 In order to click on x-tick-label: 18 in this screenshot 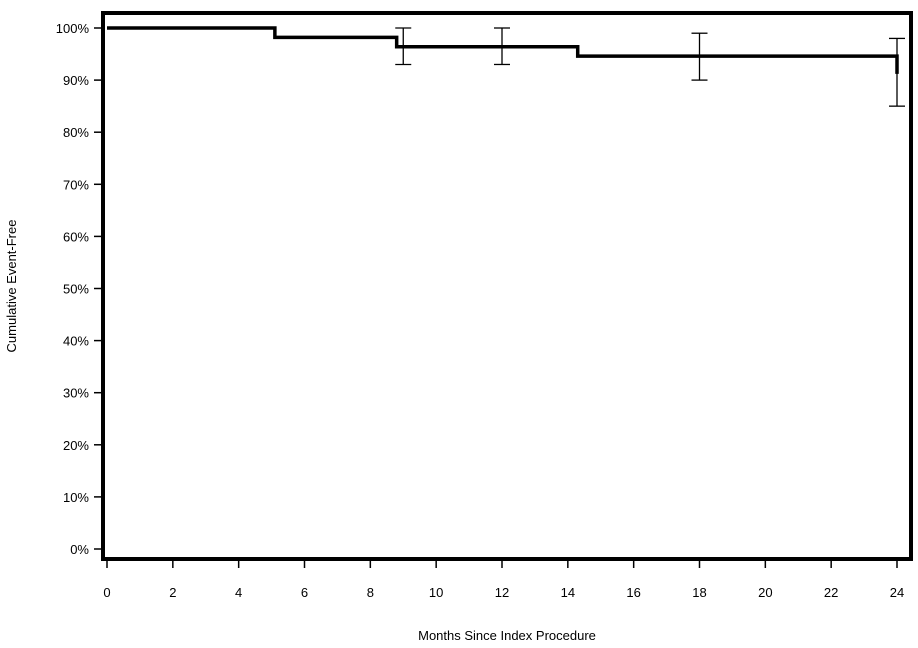, I will do `click(699, 592)`.